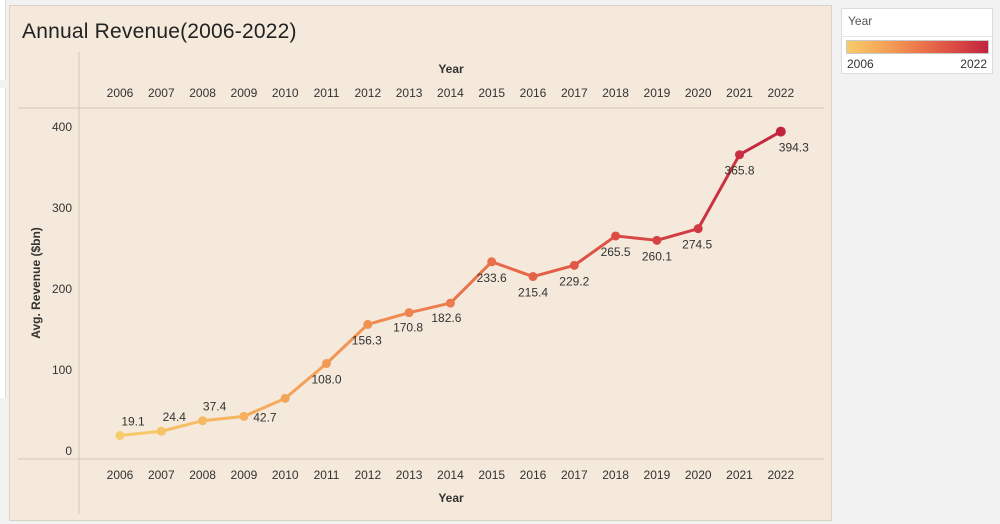 This screenshot has height=524, width=1000. What do you see at coordinates (739, 93) in the screenshot?
I see `x-tick-label-top: 2021` at bounding box center [739, 93].